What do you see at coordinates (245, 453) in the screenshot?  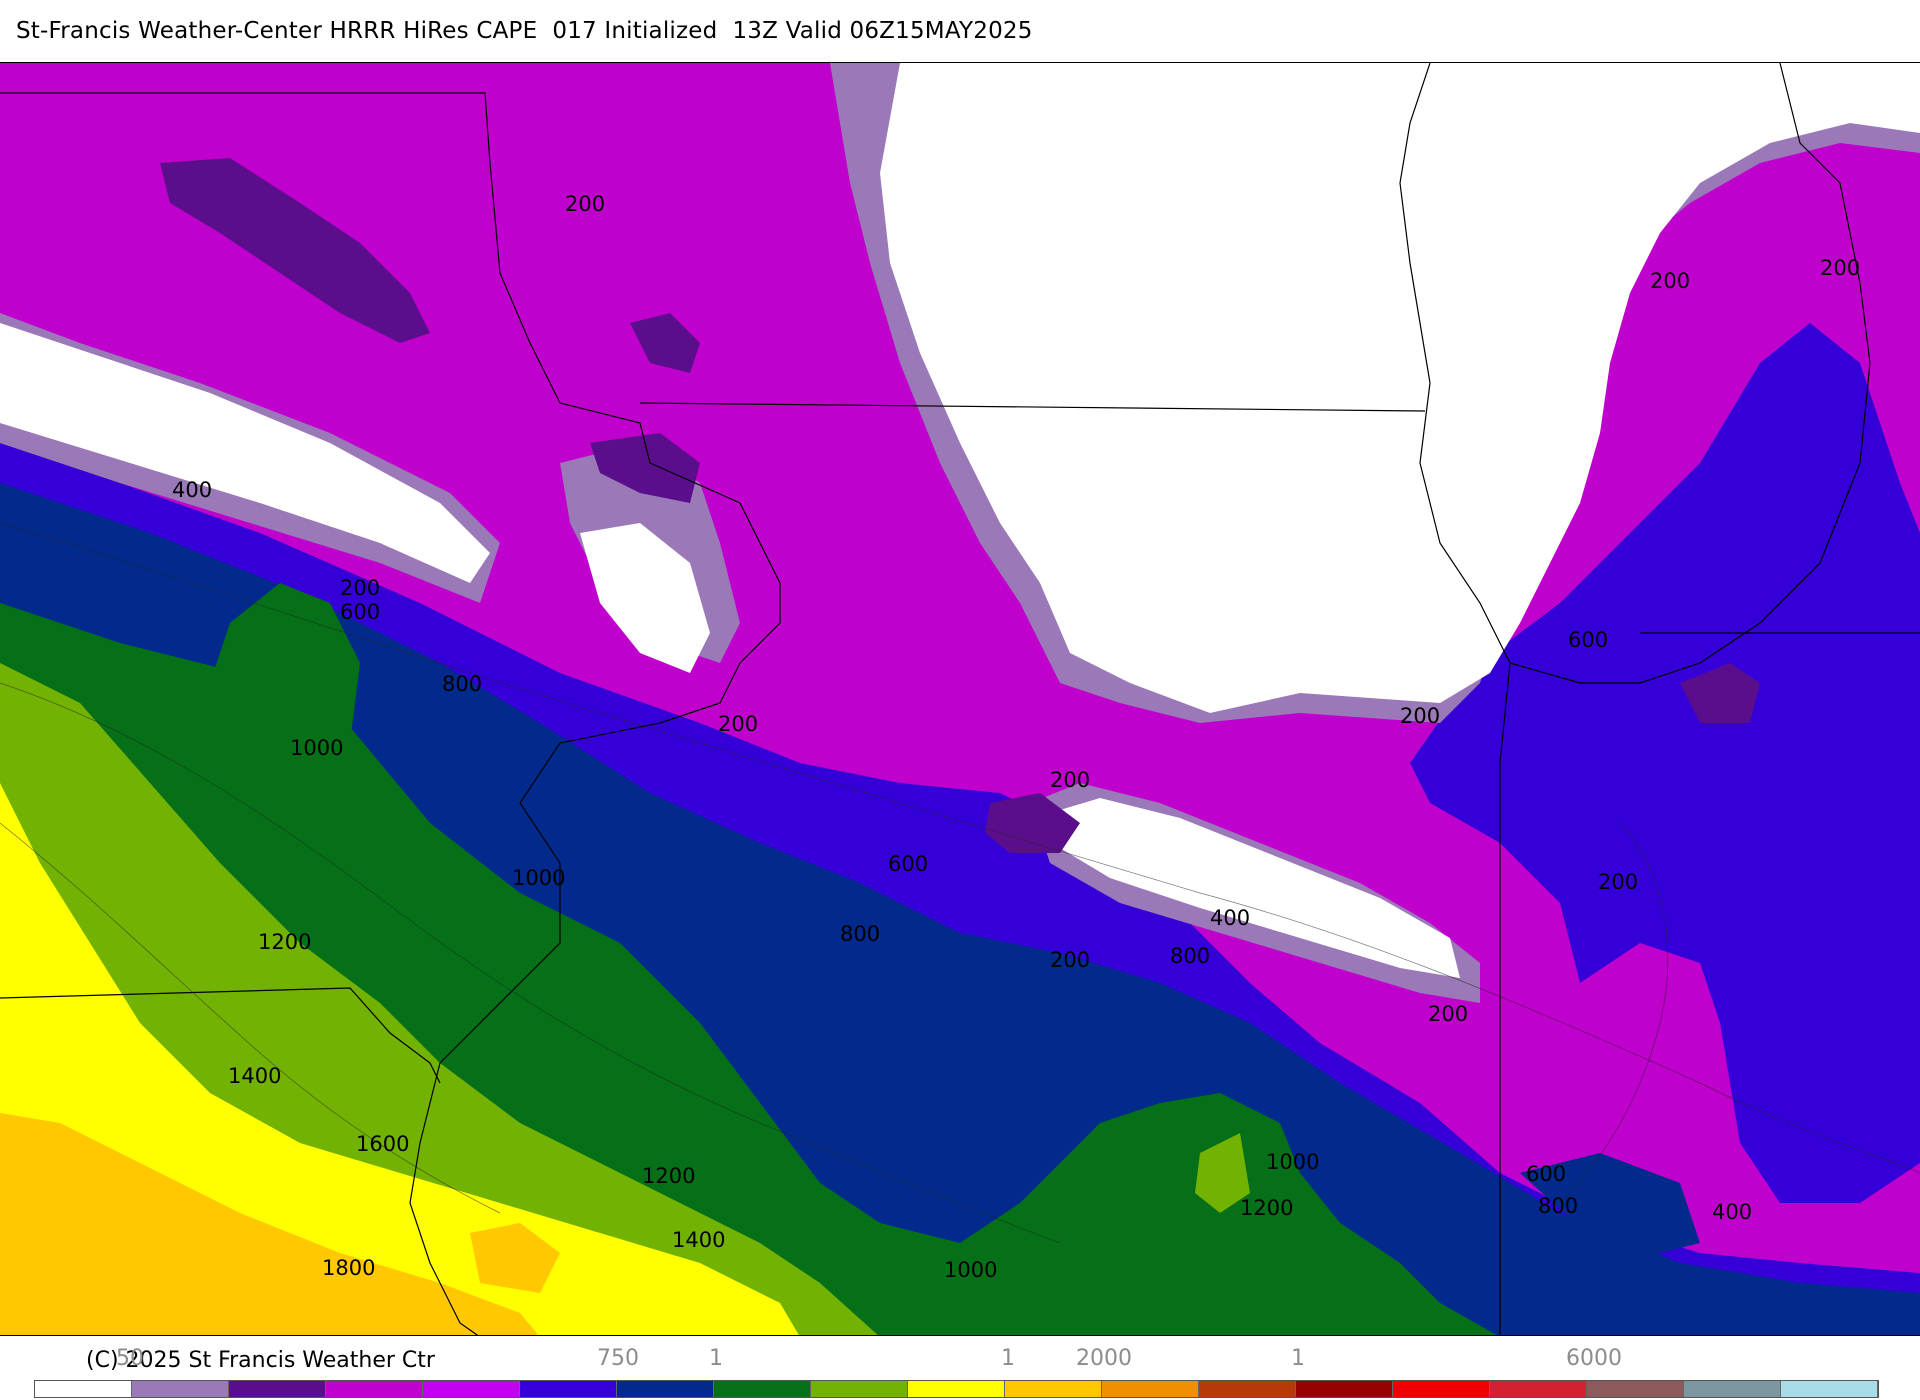 I see `cape-low-west` at bounding box center [245, 453].